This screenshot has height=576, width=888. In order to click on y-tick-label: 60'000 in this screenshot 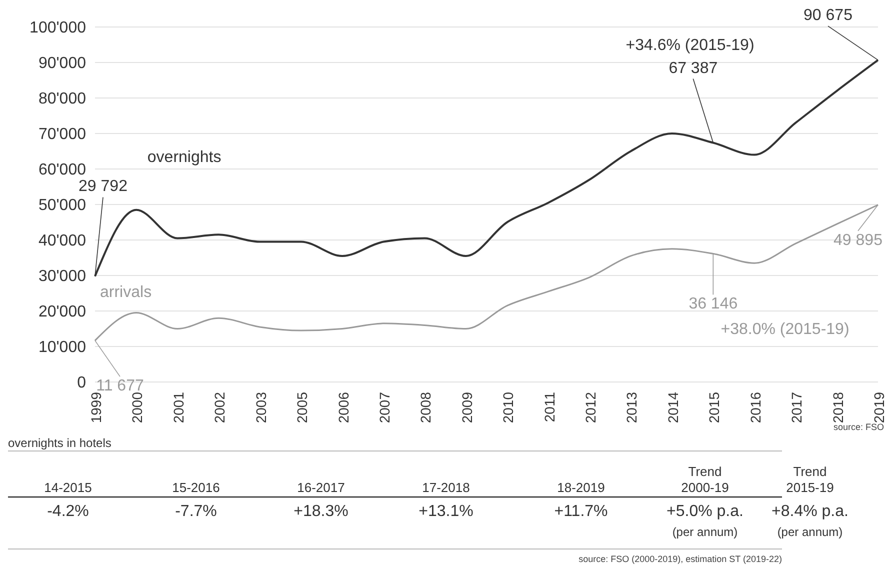, I will do `click(62, 170)`.